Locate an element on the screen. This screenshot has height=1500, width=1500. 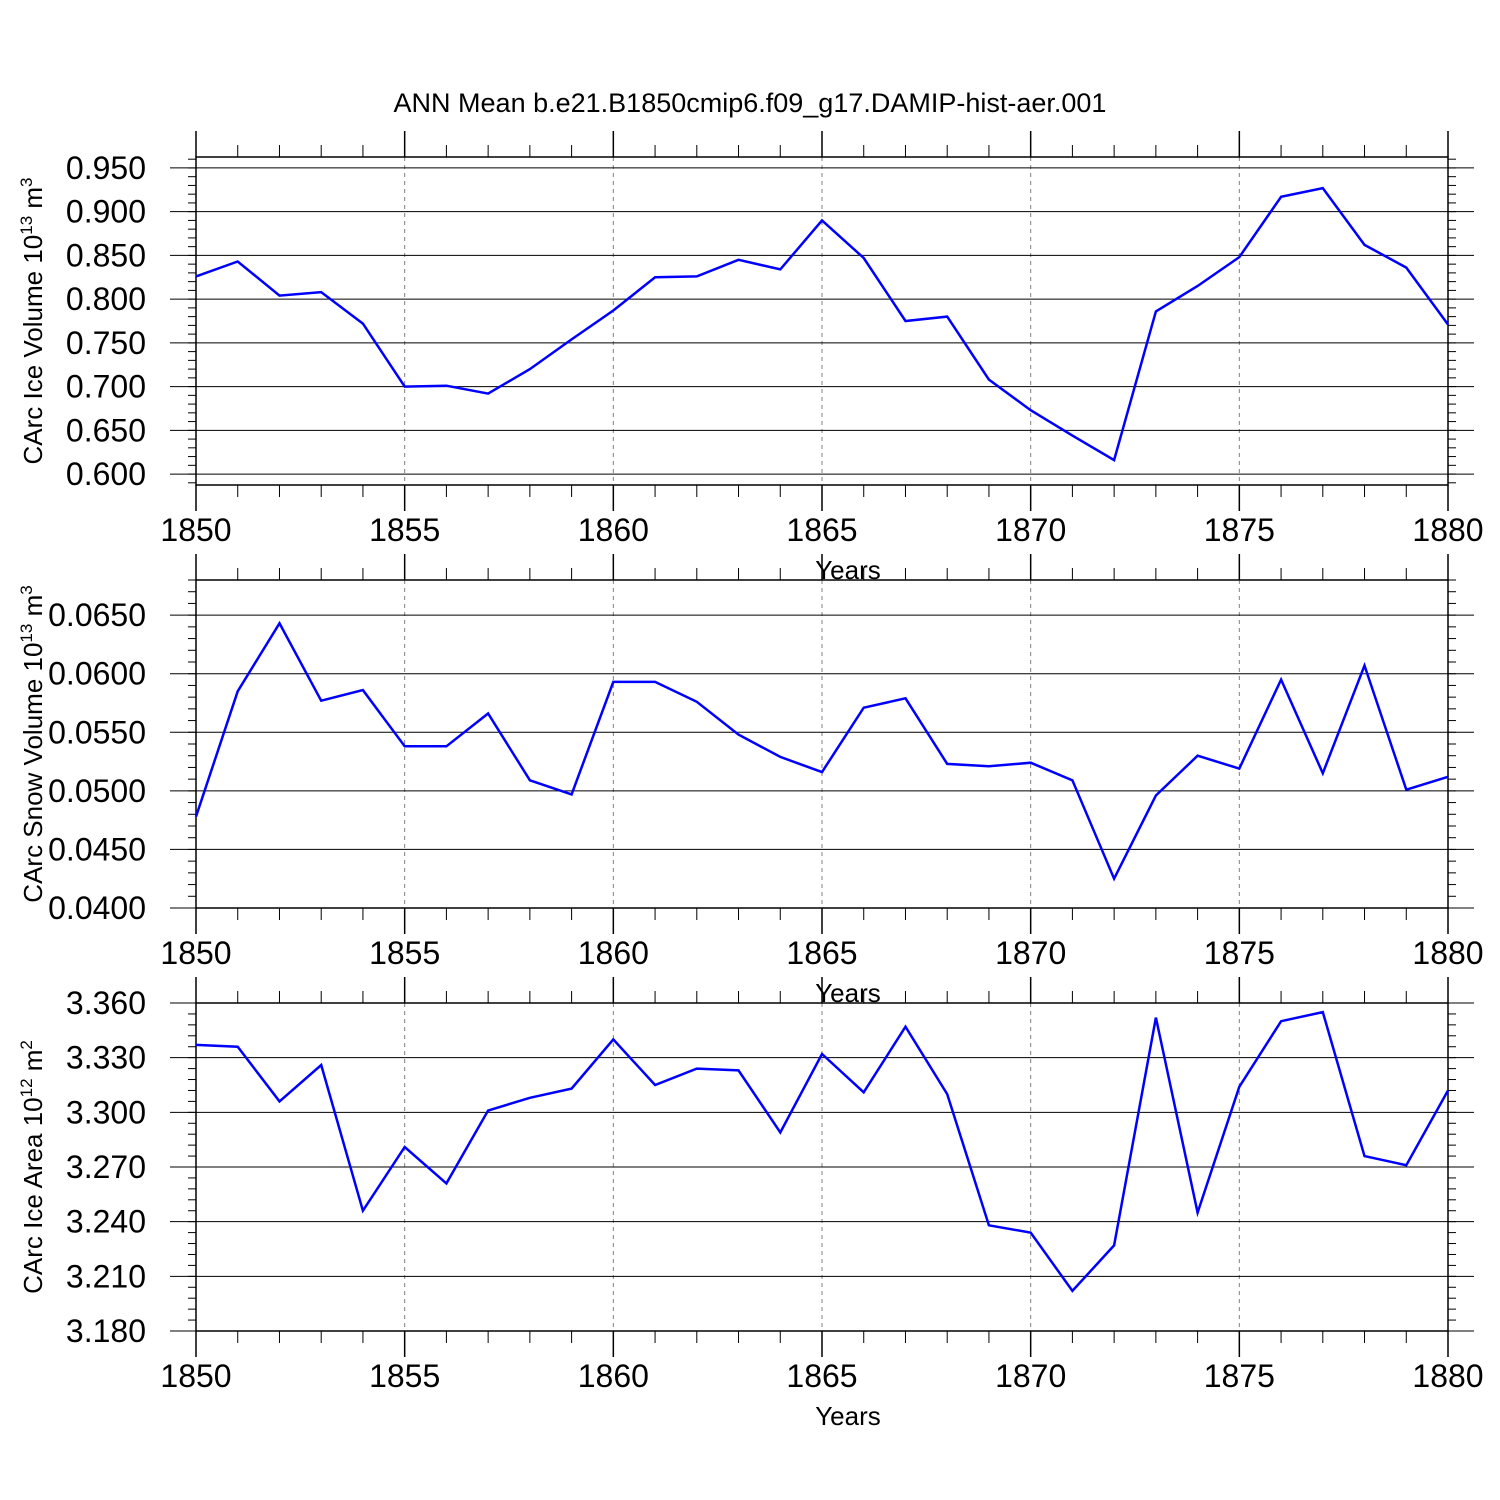
y-axis-title: CArc Ice Volume 1013 m3 is located at coordinates (32, 320).